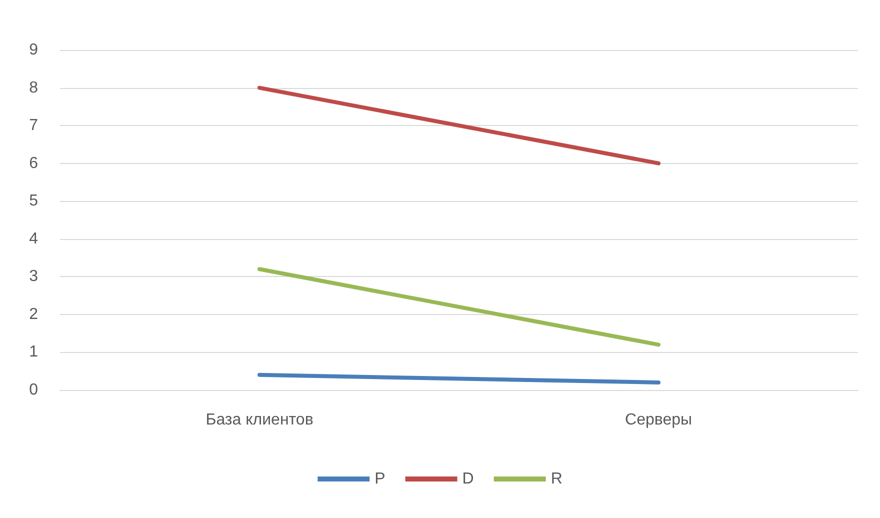 This screenshot has width=880, height=518. I want to click on y-tick-label: 2, so click(33, 314).